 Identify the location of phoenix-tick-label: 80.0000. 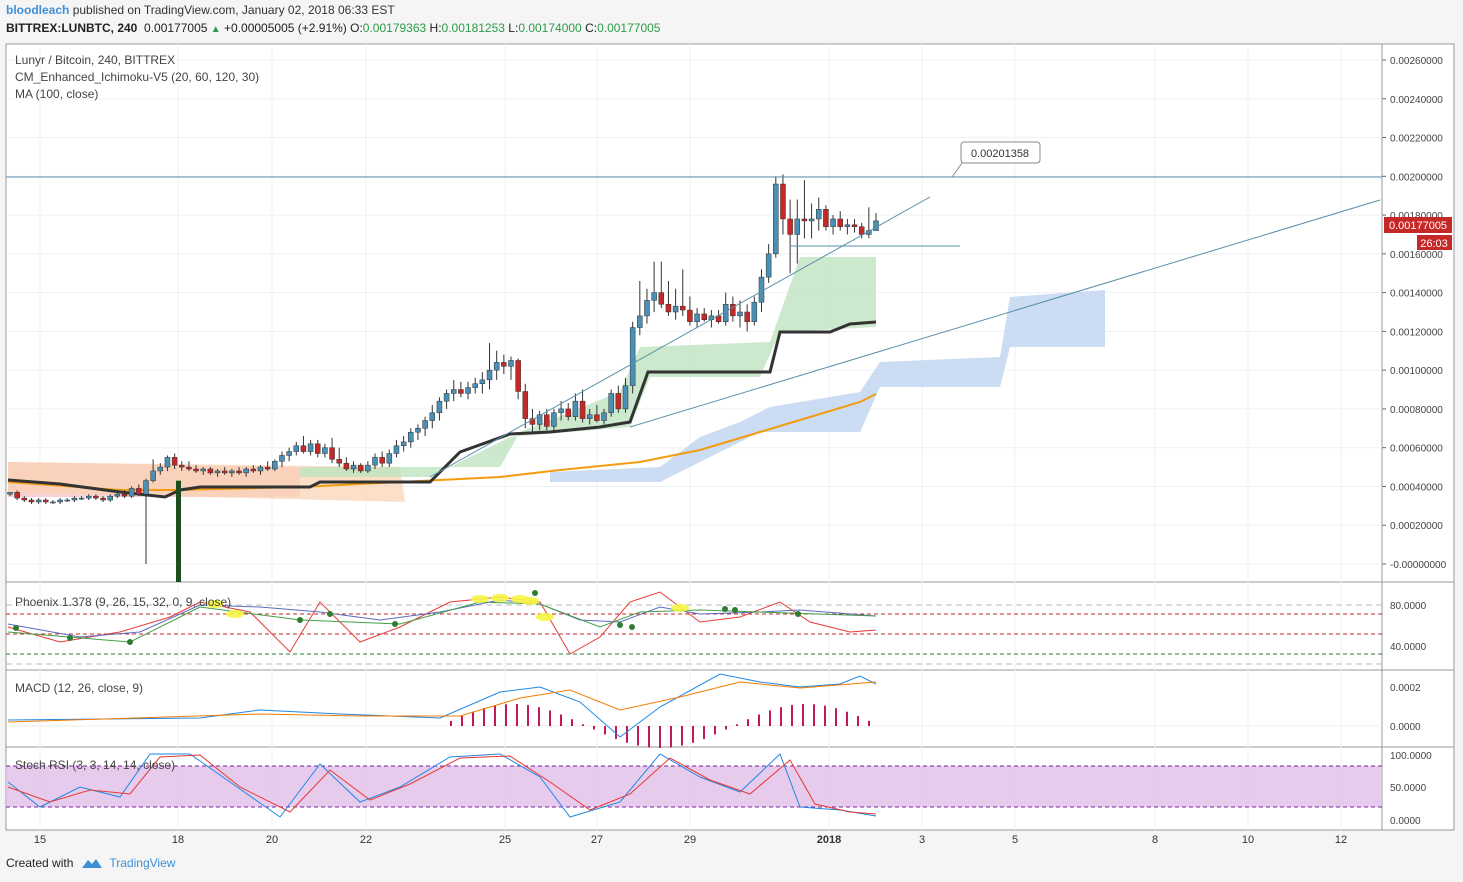
(1408, 606).